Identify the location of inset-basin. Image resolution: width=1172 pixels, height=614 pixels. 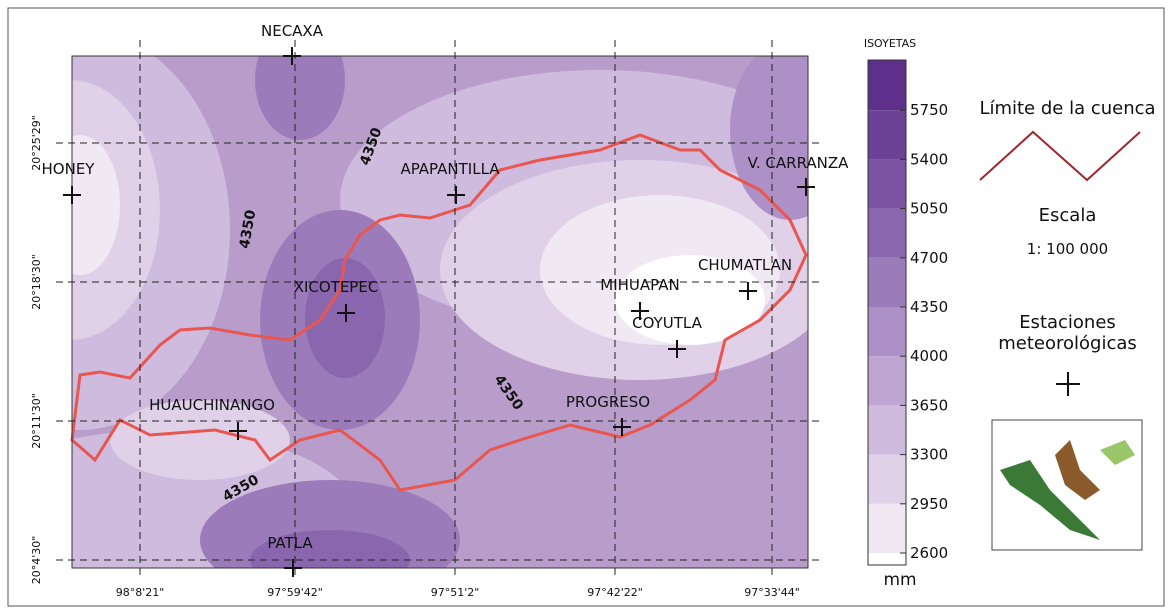
(1077, 470).